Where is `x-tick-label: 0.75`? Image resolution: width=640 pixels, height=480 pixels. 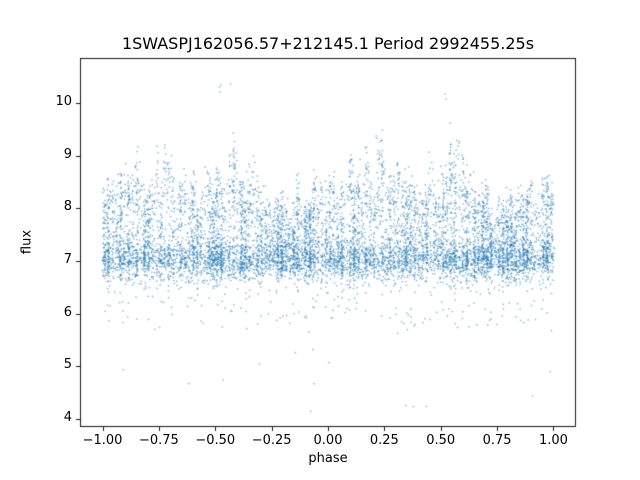
x-tick-label: 0.75 is located at coordinates (497, 440).